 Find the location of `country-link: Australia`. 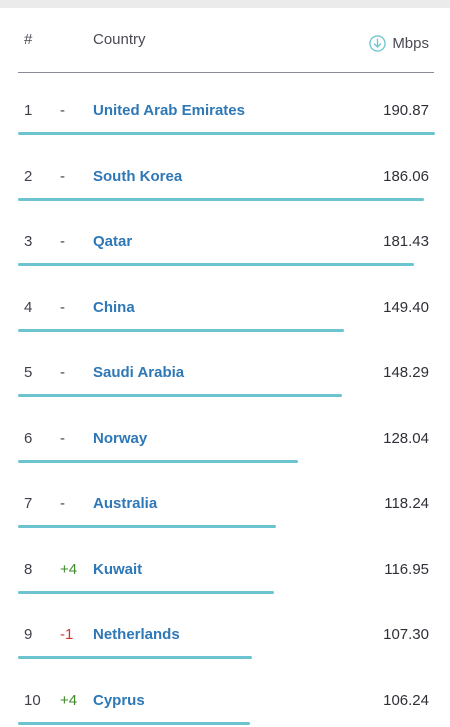

country-link: Australia is located at coordinates (125, 503).